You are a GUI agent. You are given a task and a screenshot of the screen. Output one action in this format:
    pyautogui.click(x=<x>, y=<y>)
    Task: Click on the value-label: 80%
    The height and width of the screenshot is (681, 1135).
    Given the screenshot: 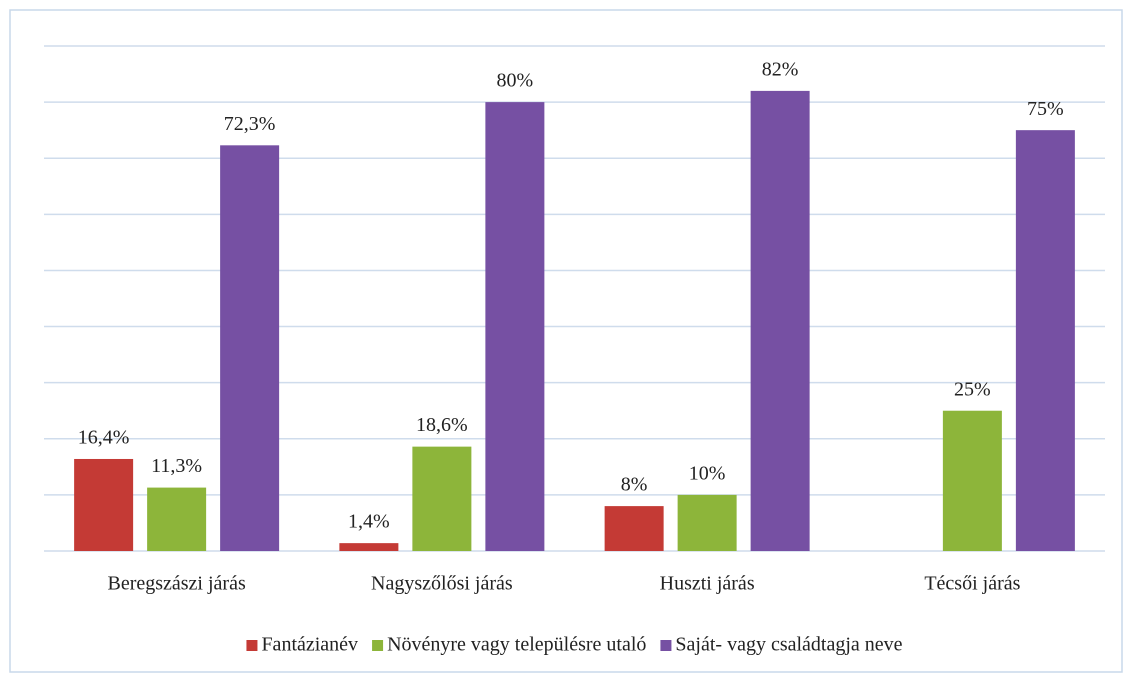 What is the action you would take?
    pyautogui.click(x=515, y=81)
    